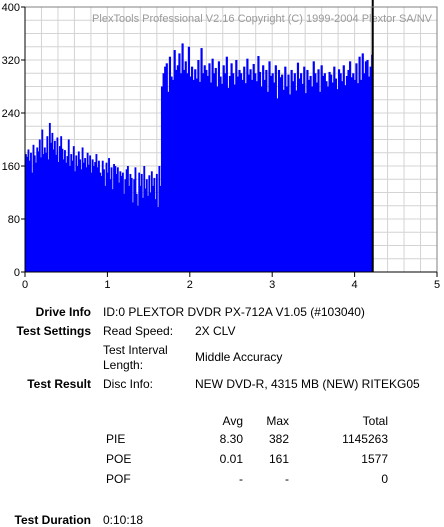 Image resolution: width=444 pixels, height=527 pixels. What do you see at coordinates (59, 384) in the screenshot?
I see `test-result-label: Test Result` at bounding box center [59, 384].